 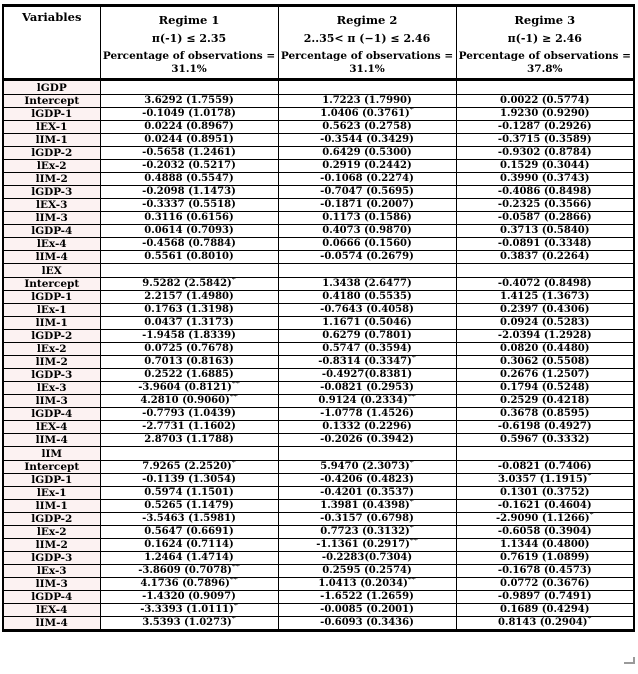 What do you see at coordinates (545, 571) in the screenshot?
I see `estimate-cell: -0.1678 (0.4573)` at bounding box center [545, 571].